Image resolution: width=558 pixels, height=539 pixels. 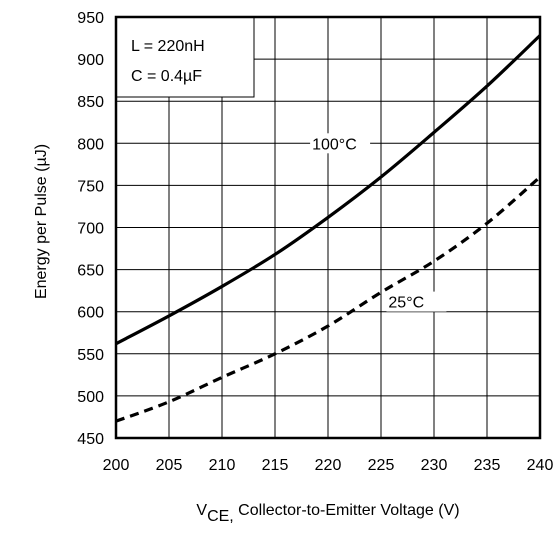 What do you see at coordinates (220, 516) in the screenshot?
I see `x-axis-title-subscript: CE,` at bounding box center [220, 516].